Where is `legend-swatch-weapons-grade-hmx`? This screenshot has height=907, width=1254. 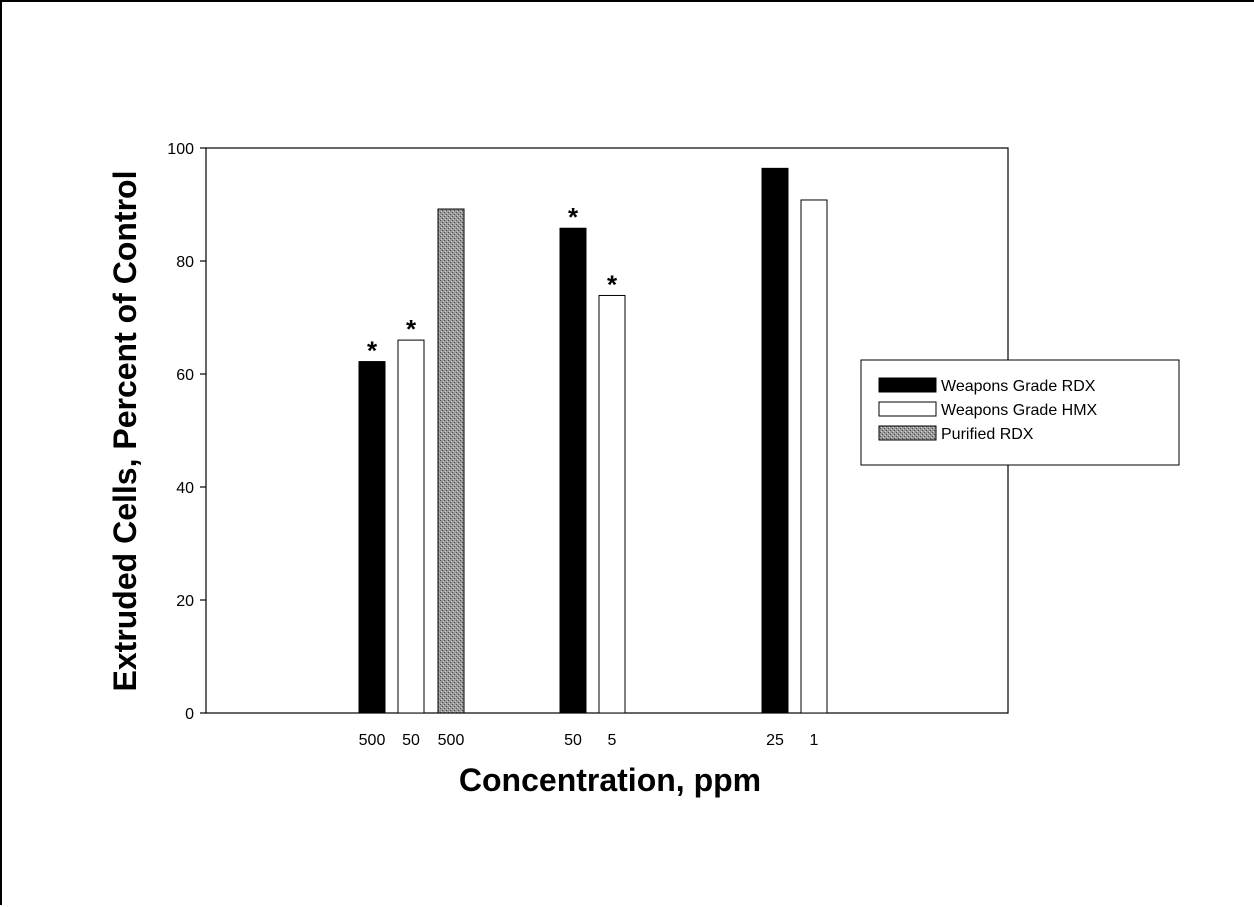
legend-swatch-weapons-grade-hmx is located at coordinates (907, 409).